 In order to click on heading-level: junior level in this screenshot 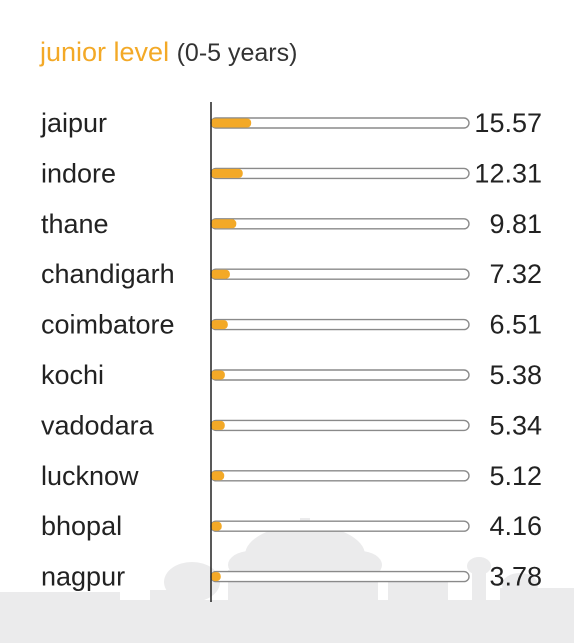, I will do `click(105, 52)`.